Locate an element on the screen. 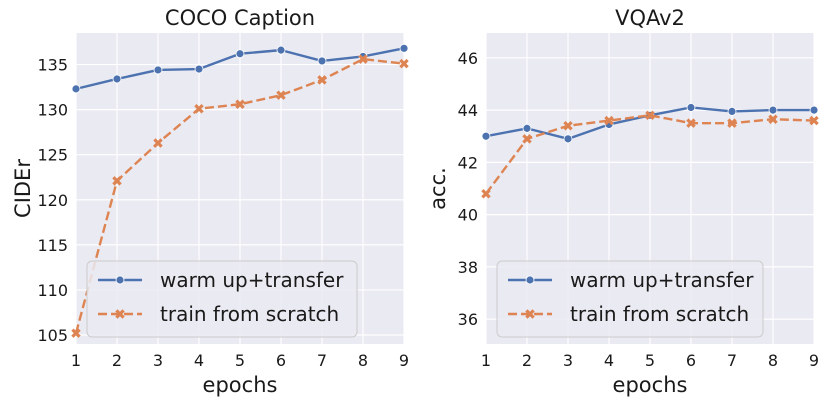 Image resolution: width=830 pixels, height=407 pixels. y-tick-label-6: 130 is located at coordinates (52, 110).